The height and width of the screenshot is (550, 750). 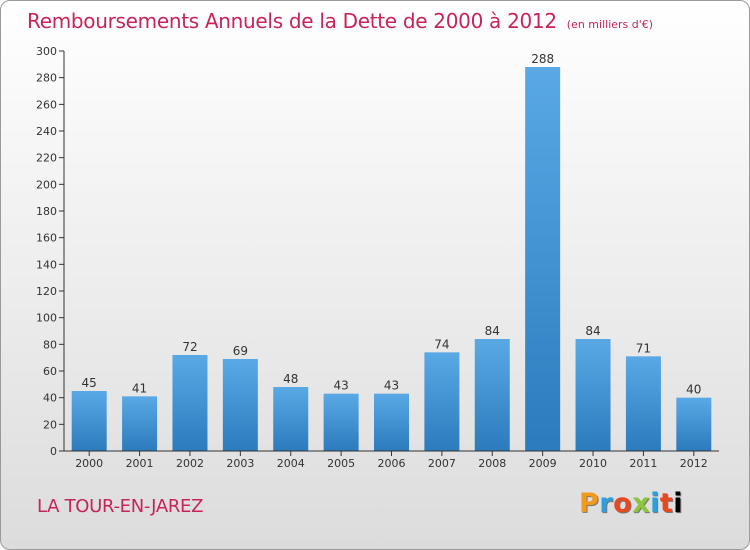 I want to click on y-tick-label: 40, so click(x=50, y=398).